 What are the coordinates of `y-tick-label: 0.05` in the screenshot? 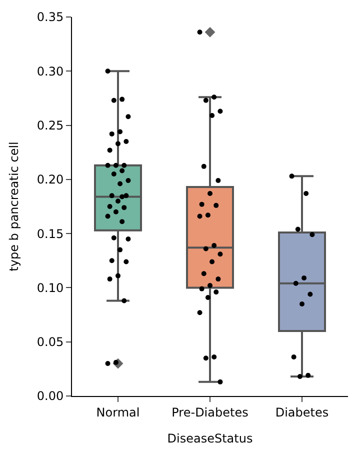 It's located at (50, 342).